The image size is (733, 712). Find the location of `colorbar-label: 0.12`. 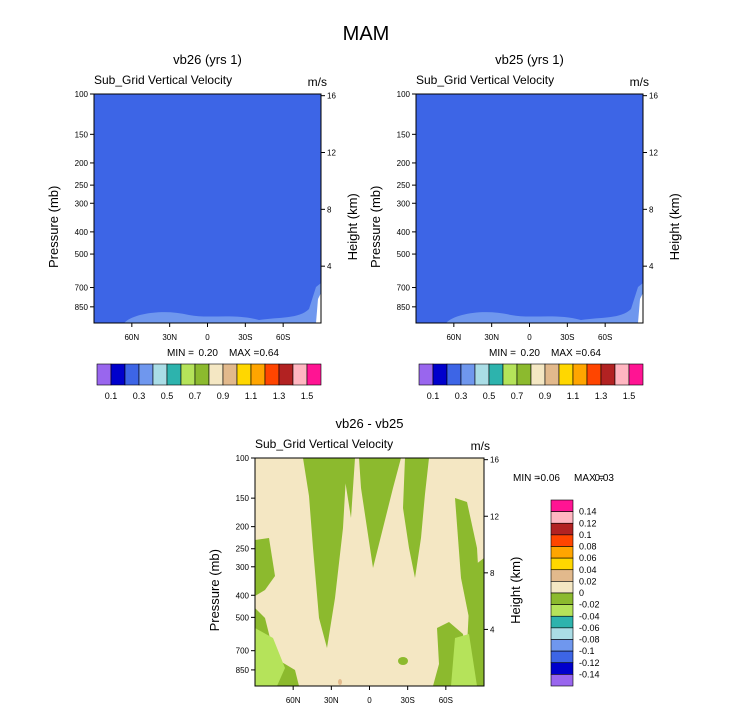

colorbar-label: 0.12 is located at coordinates (588, 523).